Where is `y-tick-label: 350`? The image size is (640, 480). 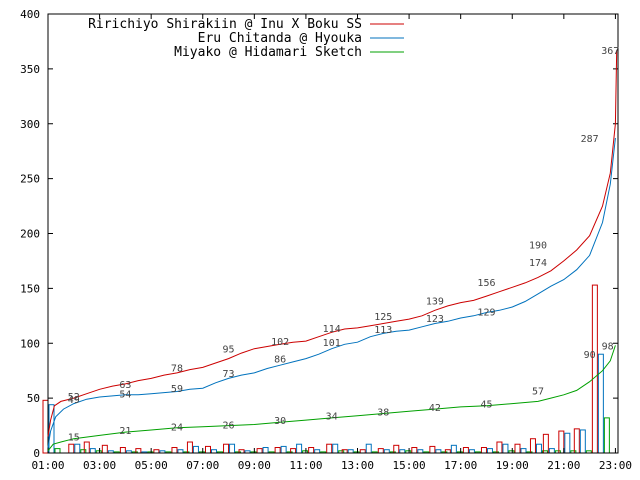 y-tick-label: 350 is located at coordinates (30, 69).